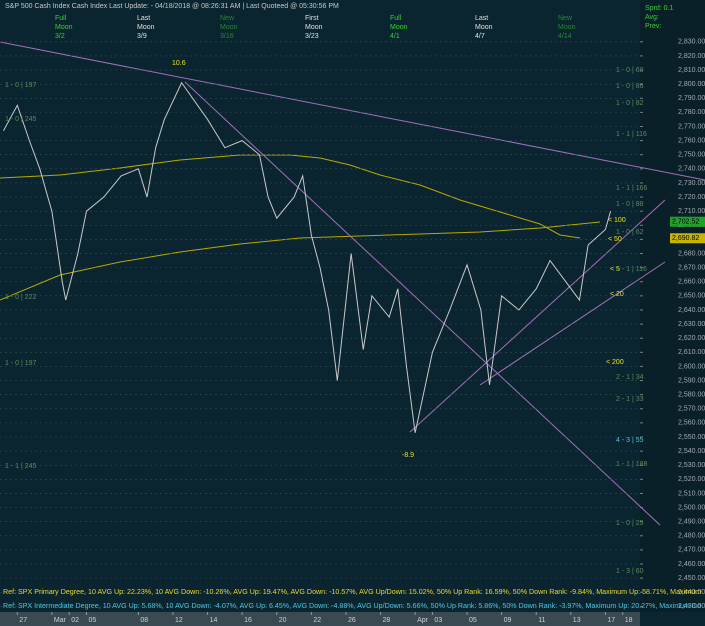  What do you see at coordinates (541, 620) in the screenshot?
I see `x-tick-label: 11` at bounding box center [541, 620].